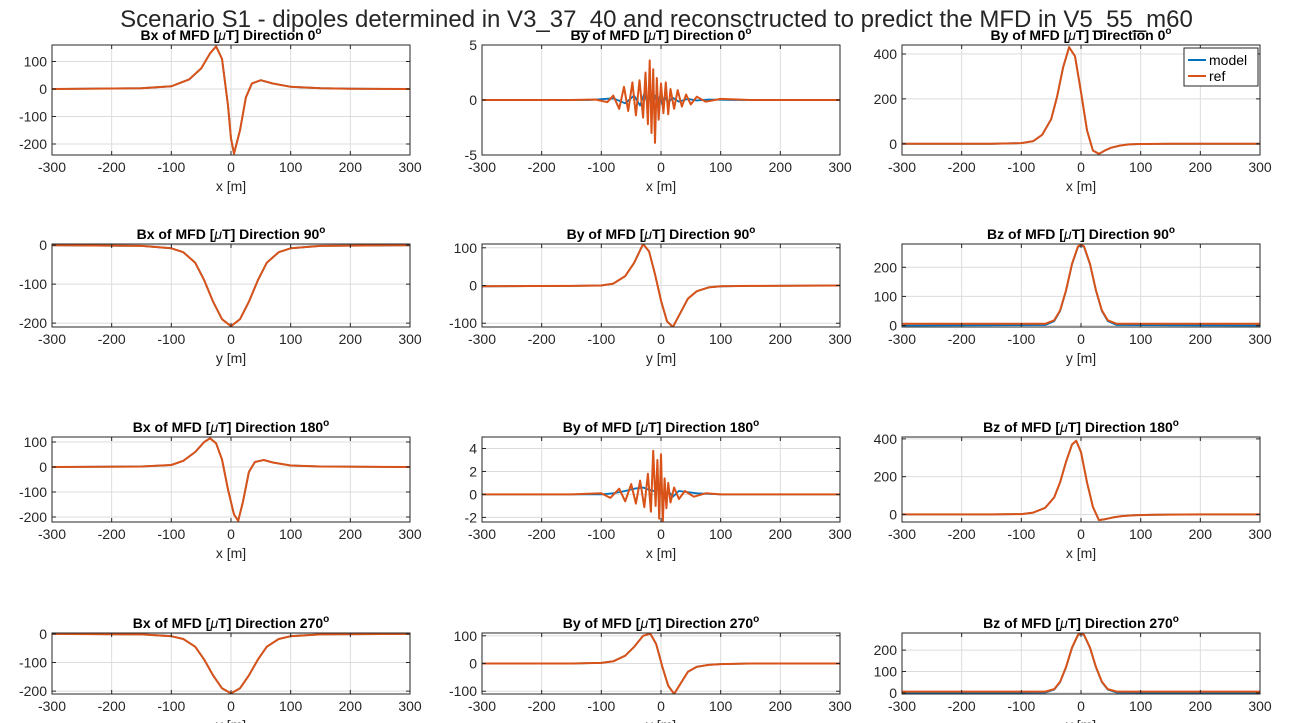 This screenshot has width=1313, height=723. I want to click on subplot-title: Bx of MFD [μT] Direction 270o, so click(231, 622).